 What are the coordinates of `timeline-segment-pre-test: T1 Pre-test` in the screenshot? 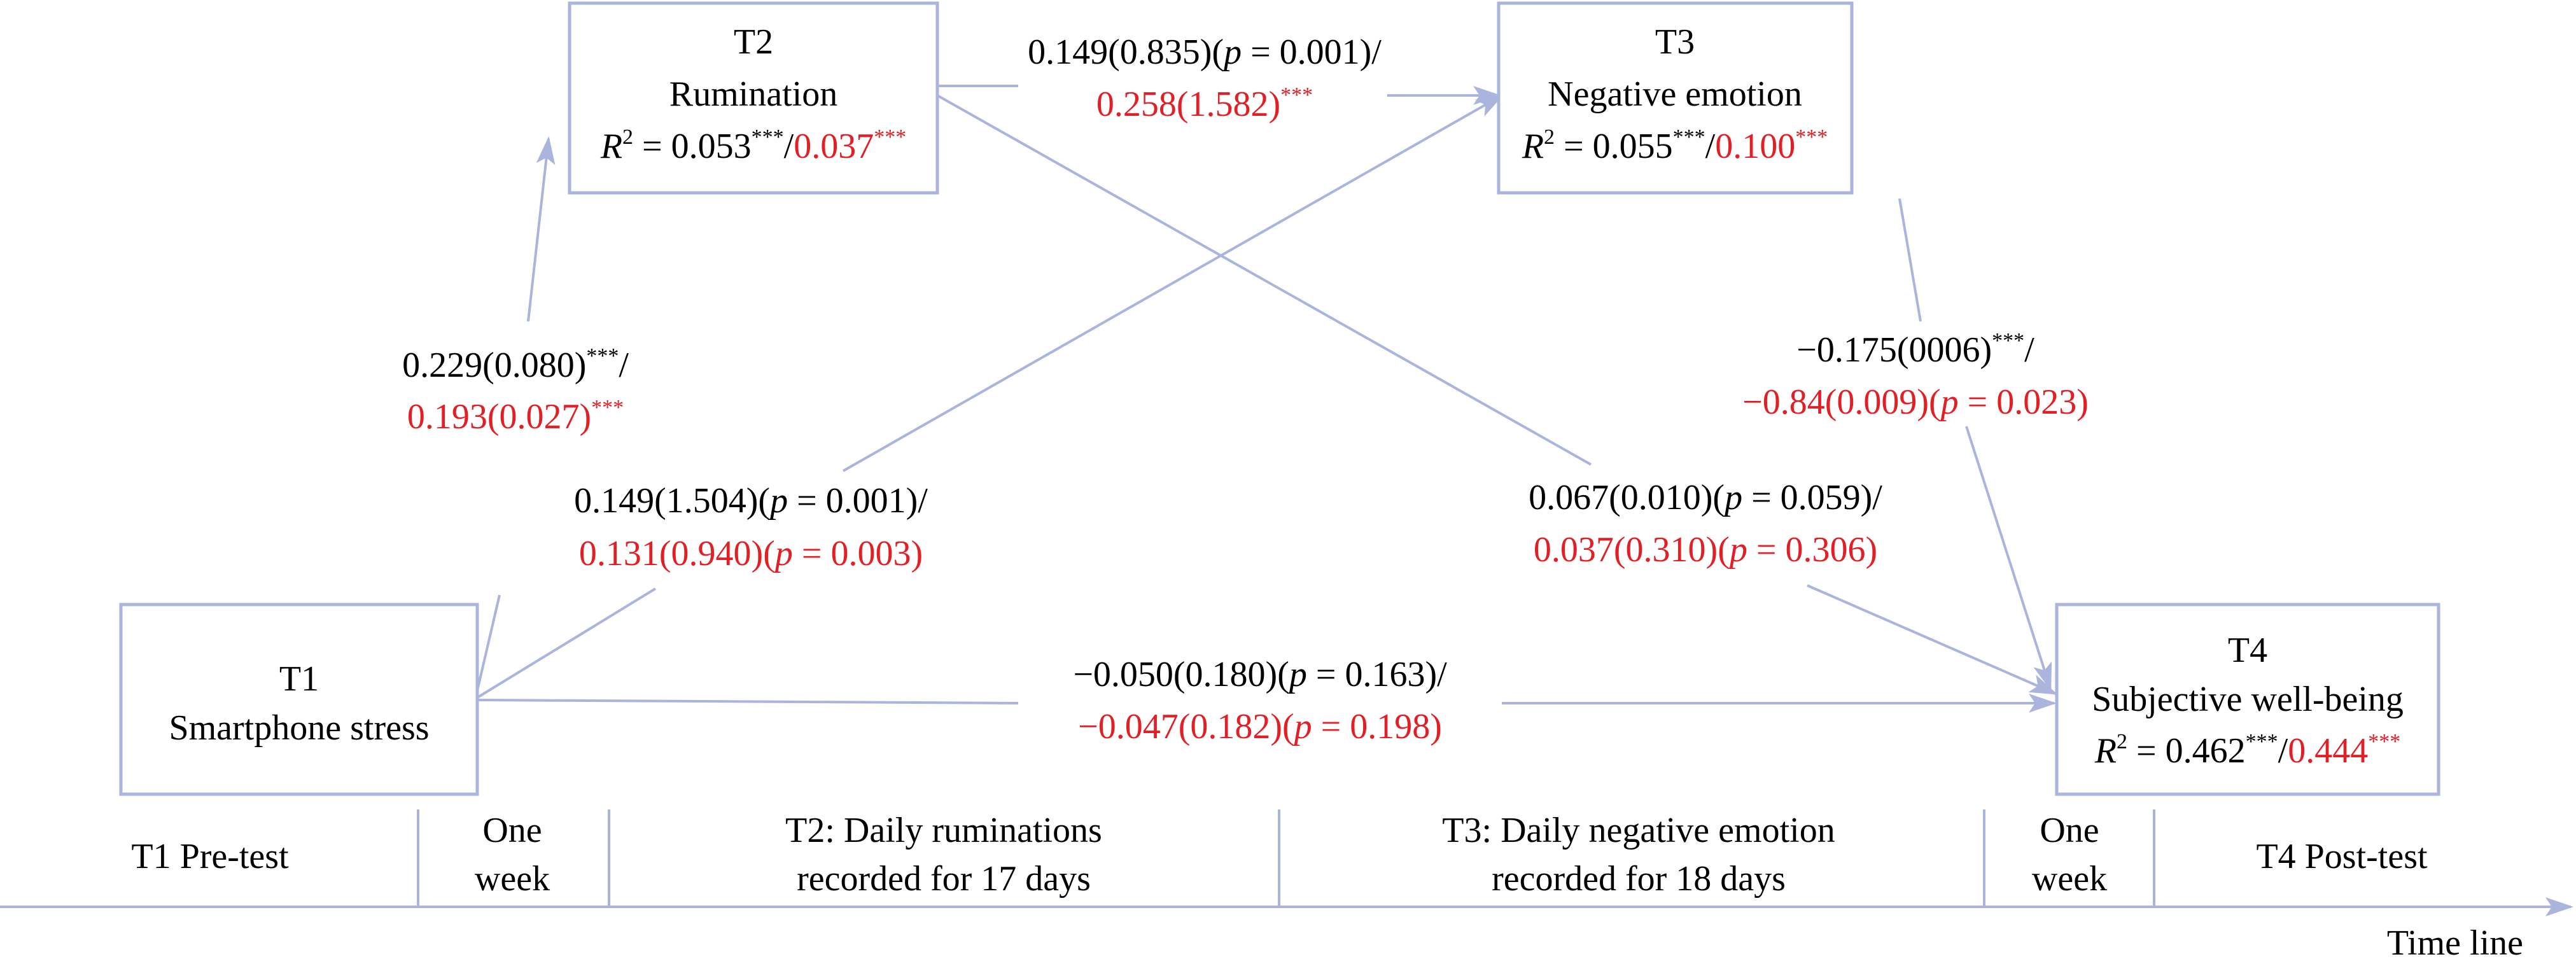 It's located at (210, 856).